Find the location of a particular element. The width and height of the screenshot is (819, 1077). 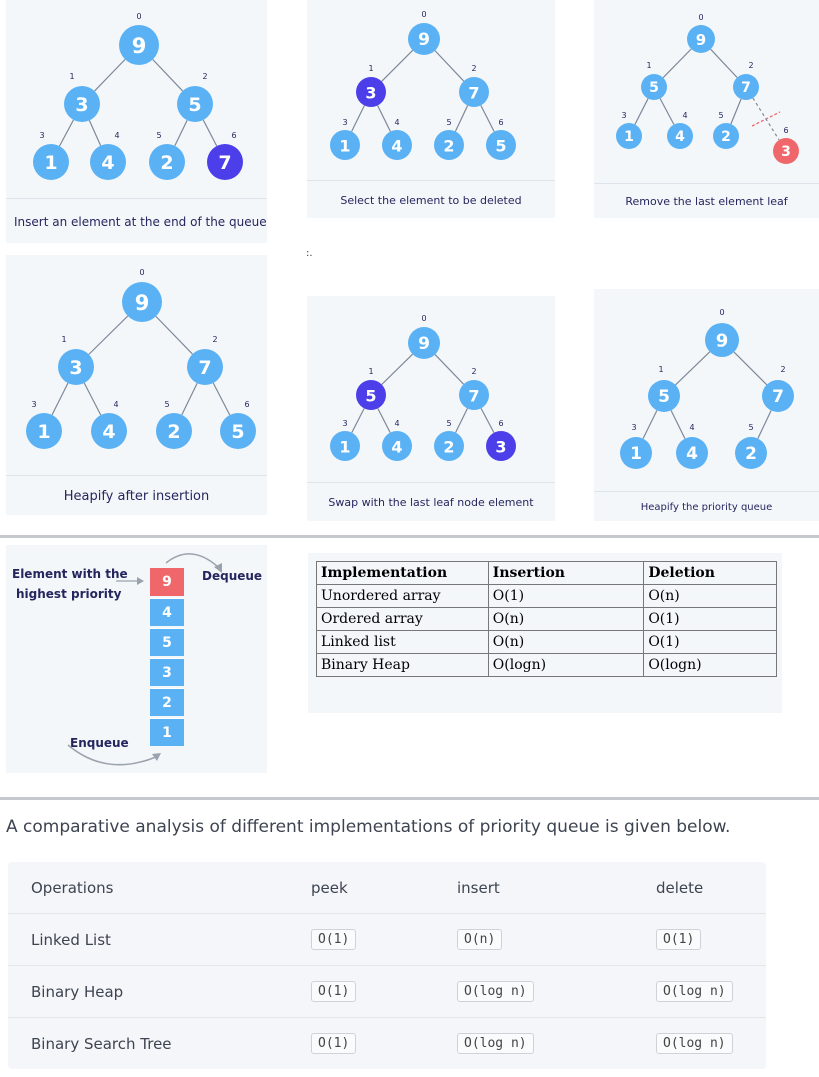

dequeue-arrow is located at coordinates (192, 560).